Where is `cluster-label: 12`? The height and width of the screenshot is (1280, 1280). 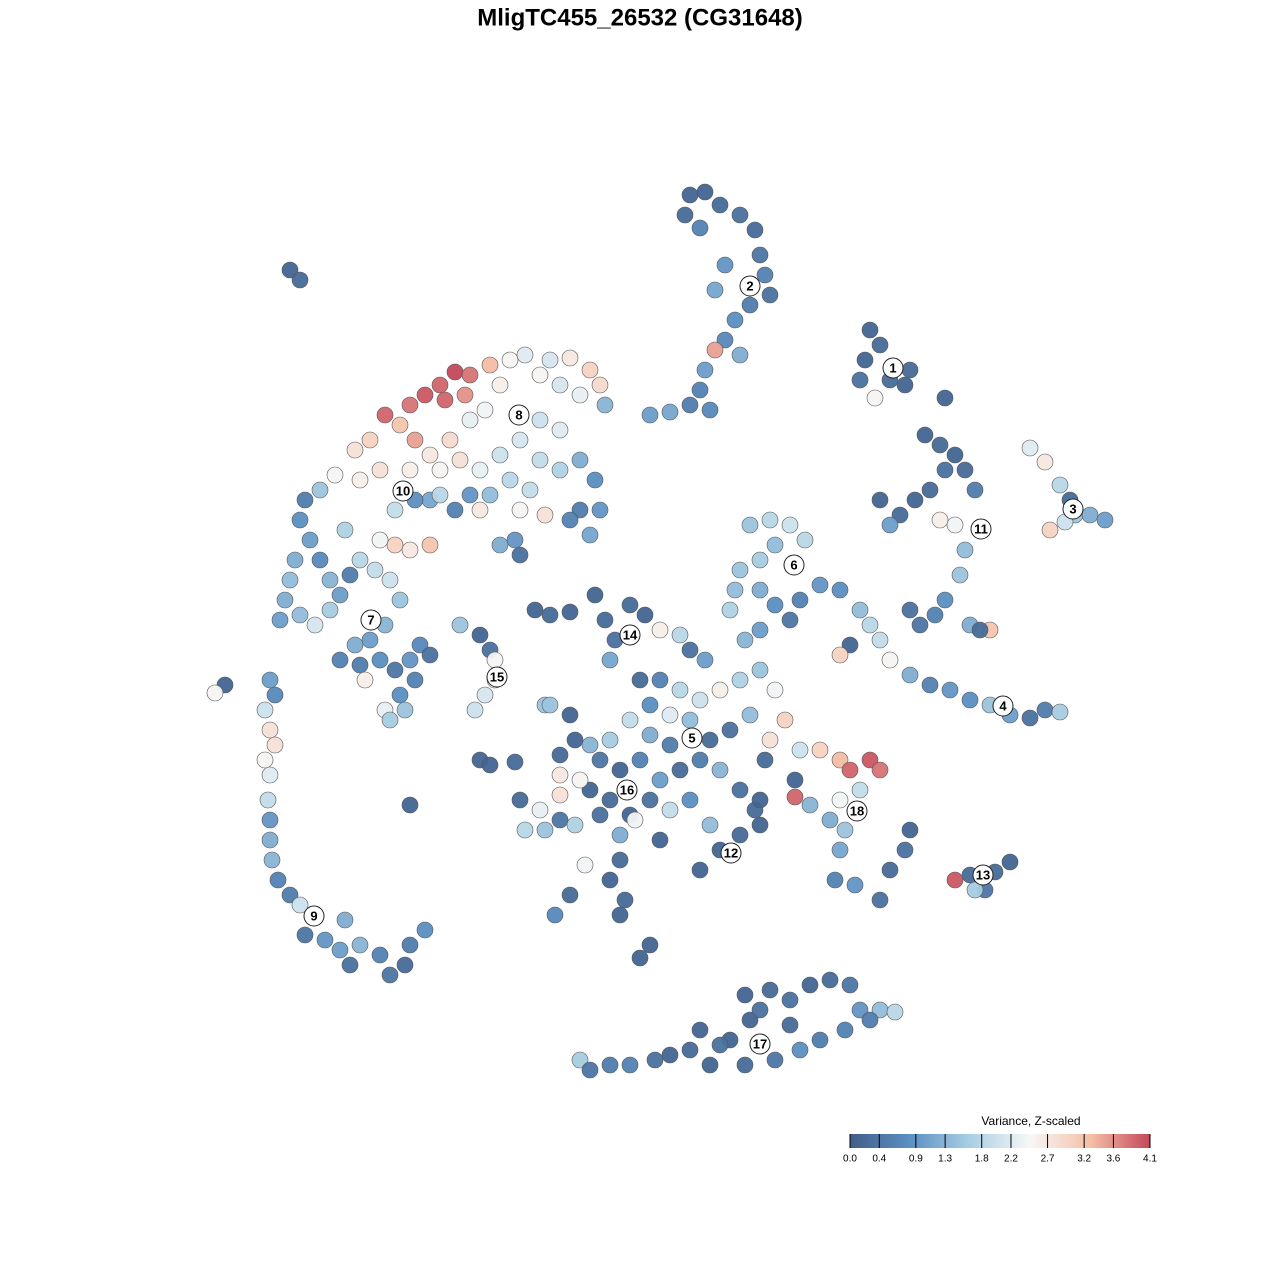 cluster-label: 12 is located at coordinates (731, 852).